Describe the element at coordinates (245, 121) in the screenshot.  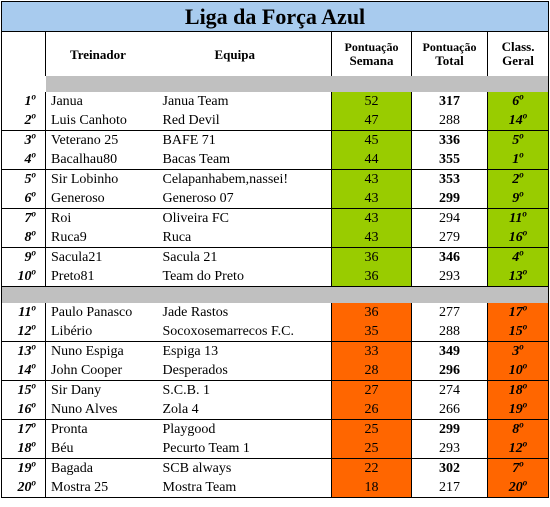
I see `team-name: Red Devil` at that location.